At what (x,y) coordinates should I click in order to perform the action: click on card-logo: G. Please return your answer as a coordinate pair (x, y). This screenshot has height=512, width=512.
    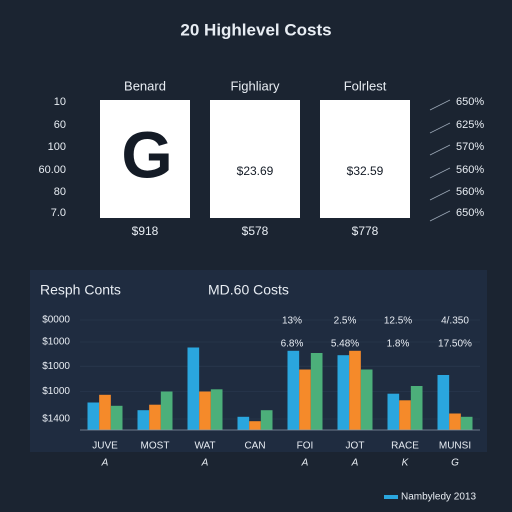
    Looking at the image, I should click on (146, 154).